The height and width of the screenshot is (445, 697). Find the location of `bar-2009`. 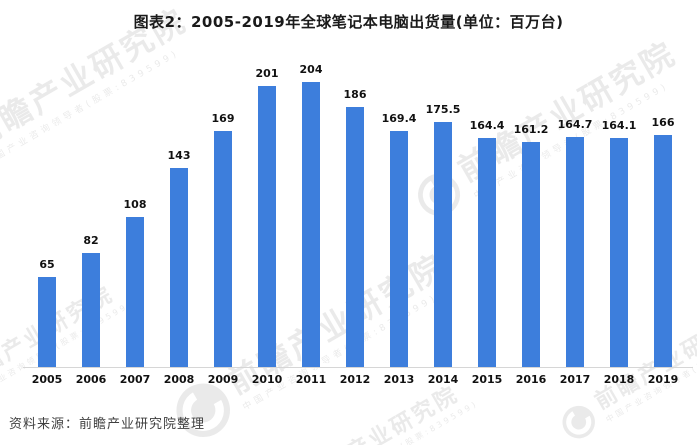

bar-2009 is located at coordinates (223, 249).